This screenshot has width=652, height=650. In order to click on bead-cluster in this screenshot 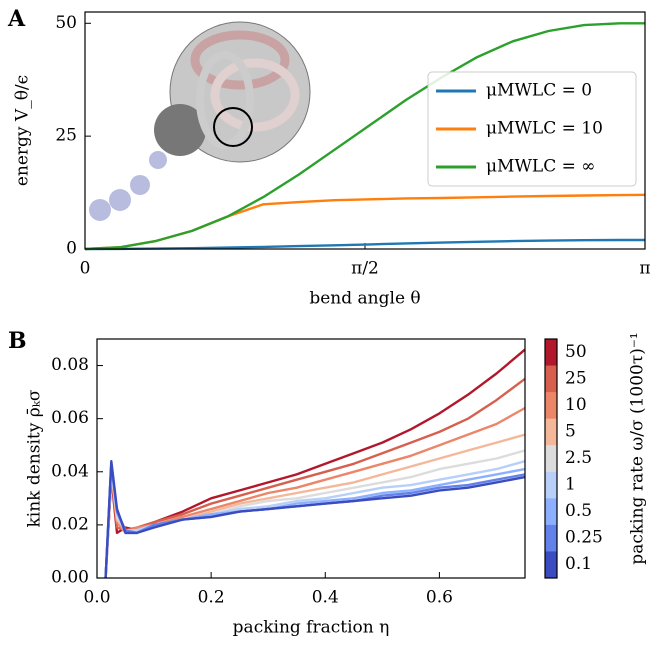, I will do `click(180, 130)`.